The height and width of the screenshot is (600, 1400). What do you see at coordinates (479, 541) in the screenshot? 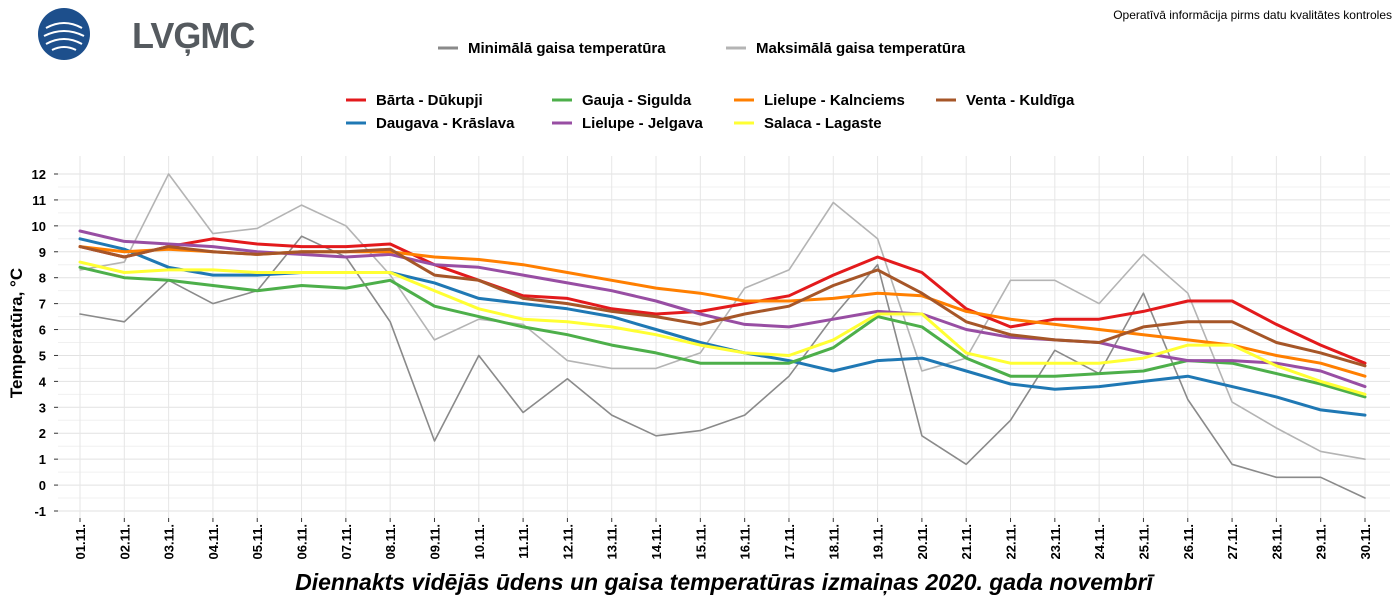
I see `x-tick-label: 10.11.` at bounding box center [479, 541].